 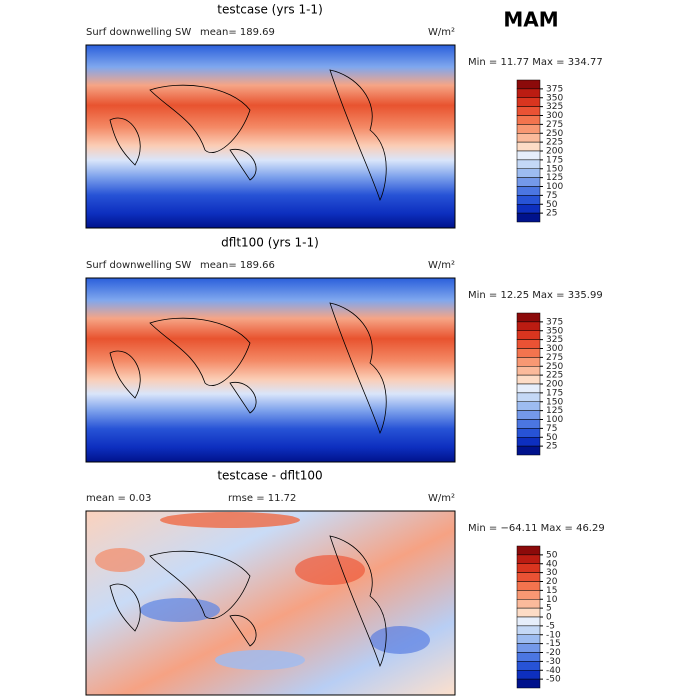 I want to click on panel-title: testcase (yrs 1-1), so click(x=270, y=10).